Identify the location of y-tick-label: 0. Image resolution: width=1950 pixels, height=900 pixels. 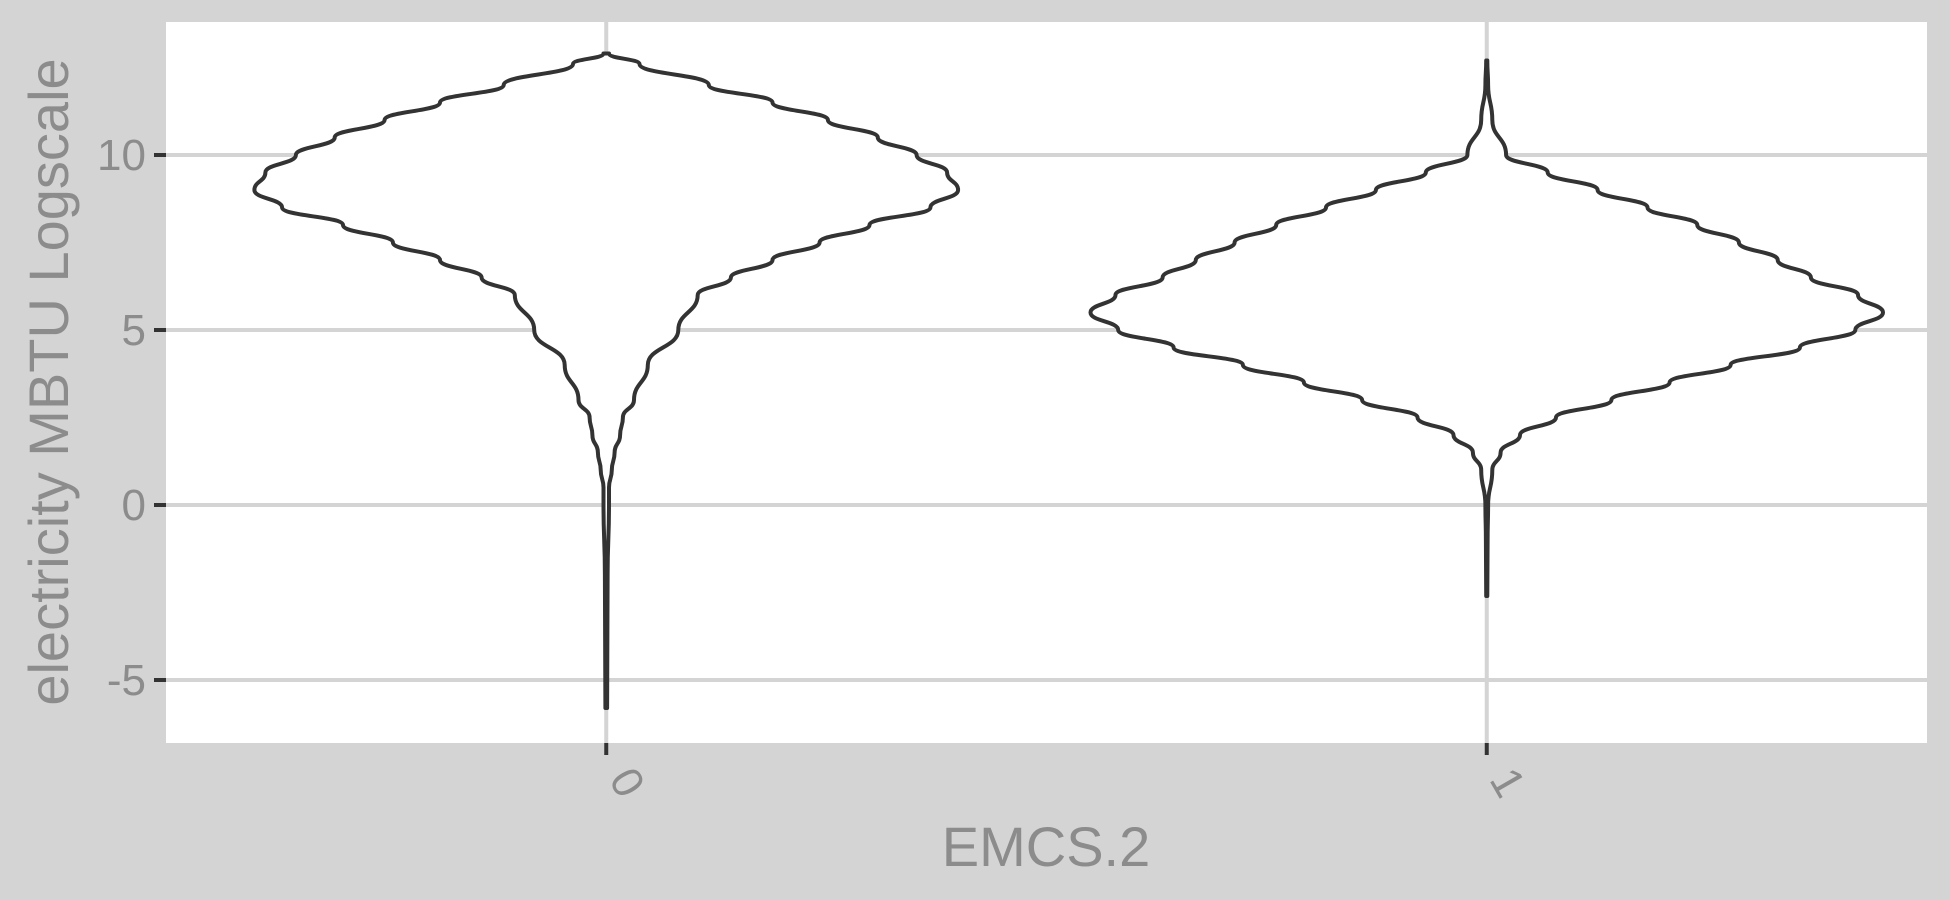
(134, 505).